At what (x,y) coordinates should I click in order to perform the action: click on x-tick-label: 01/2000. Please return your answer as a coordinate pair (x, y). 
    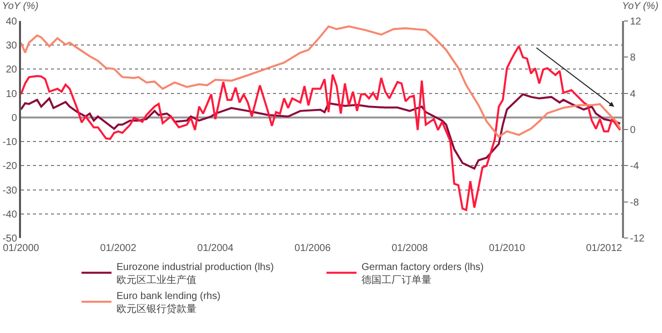
    Looking at the image, I should click on (21, 248).